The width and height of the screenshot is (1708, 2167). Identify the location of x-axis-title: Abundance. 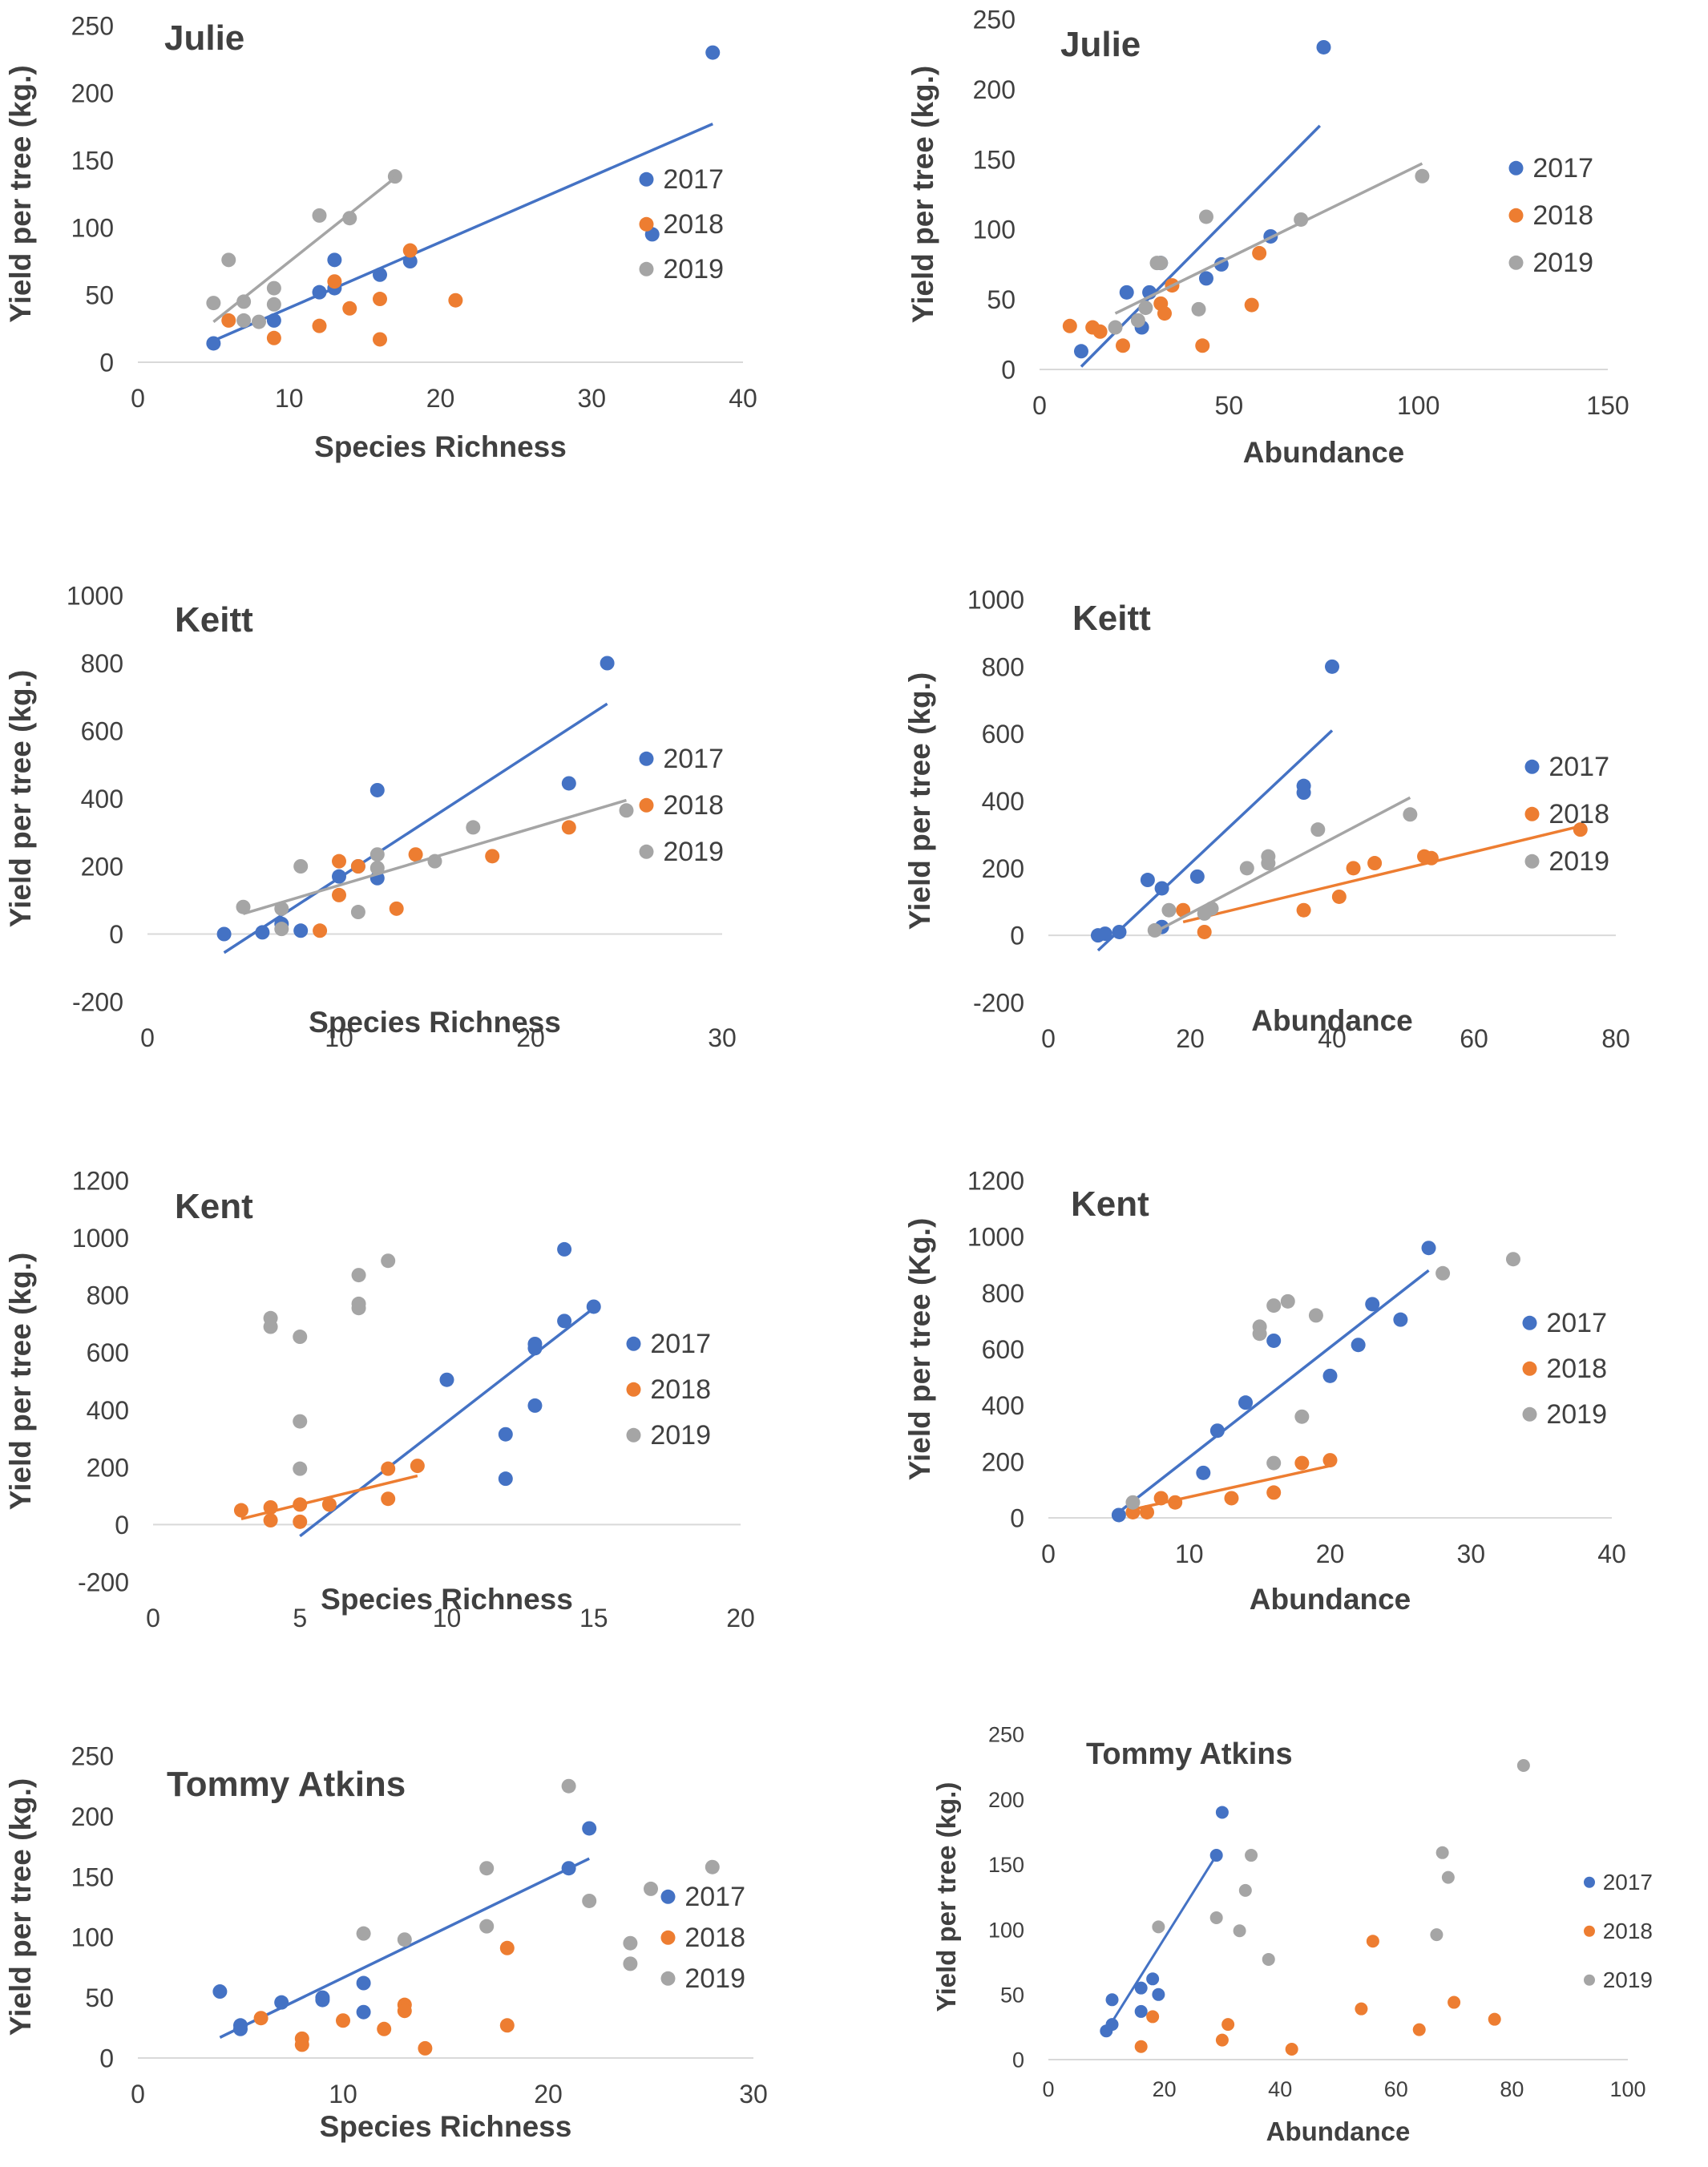
(1338, 2131).